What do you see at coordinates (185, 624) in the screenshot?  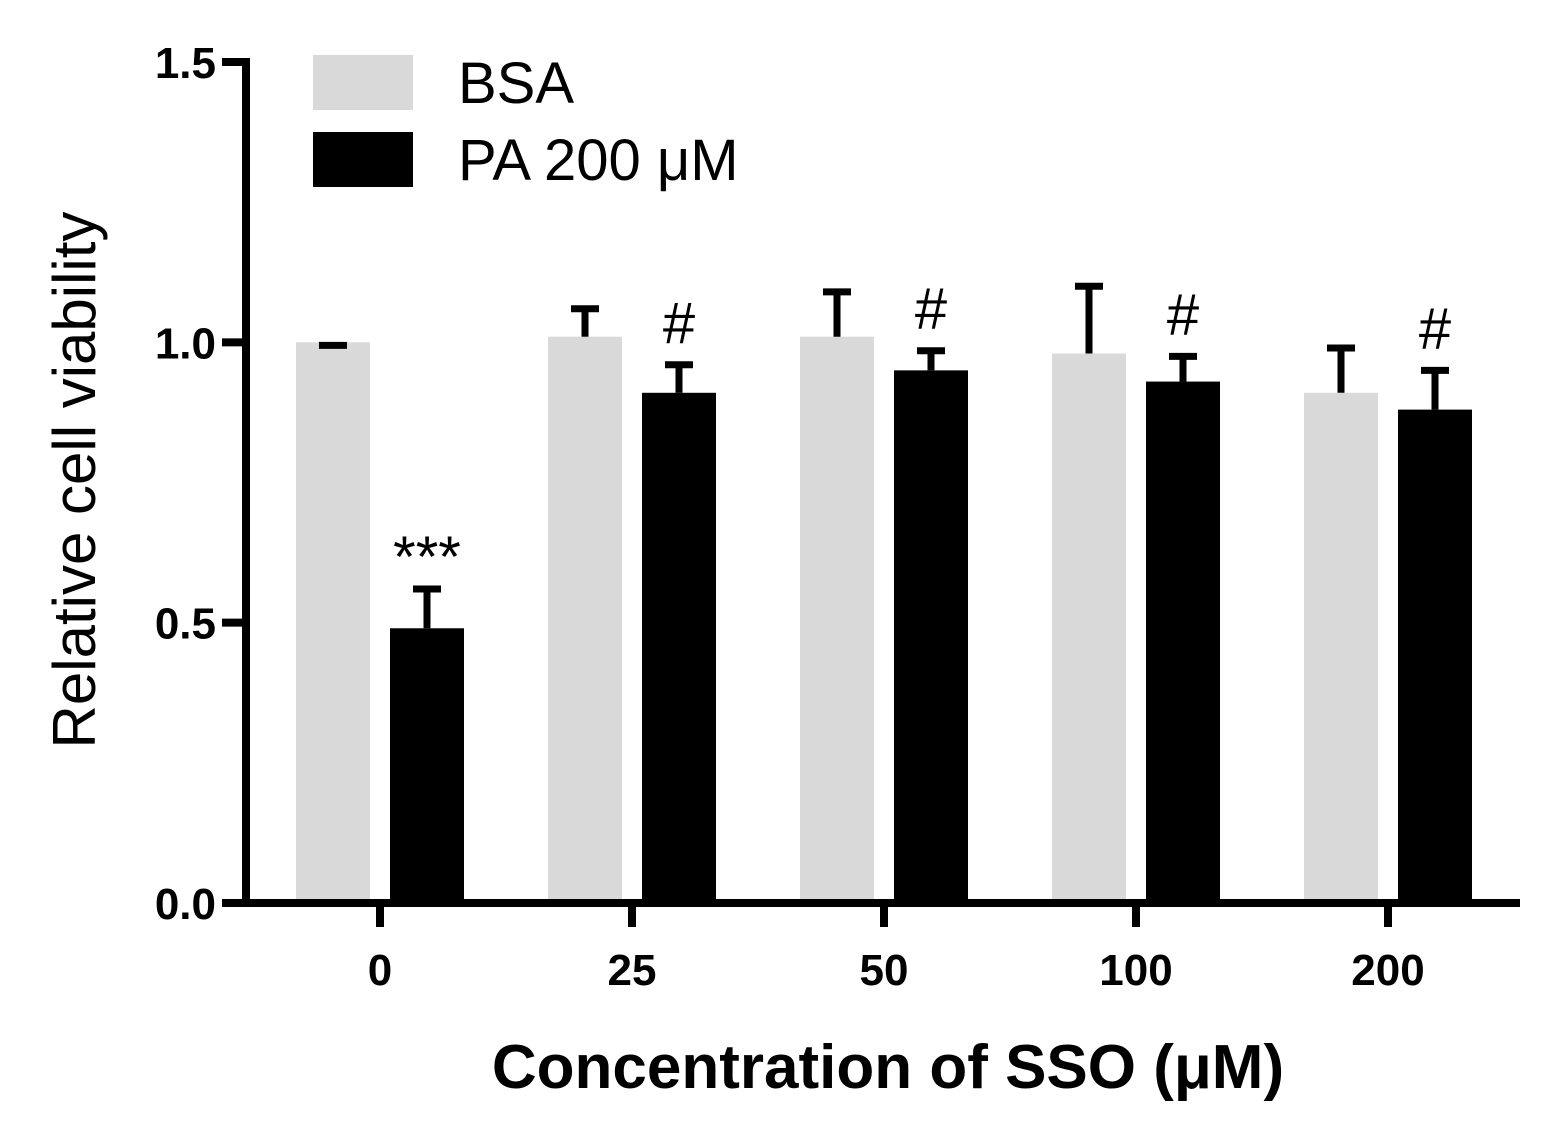 I see `y-tick-label-0.5: 0.5` at bounding box center [185, 624].